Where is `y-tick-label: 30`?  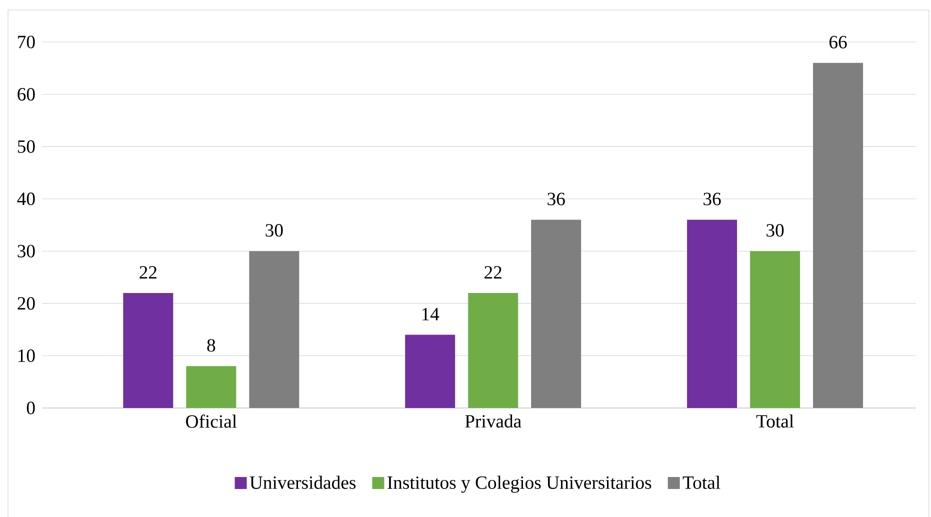 y-tick-label: 30 is located at coordinates (26, 251).